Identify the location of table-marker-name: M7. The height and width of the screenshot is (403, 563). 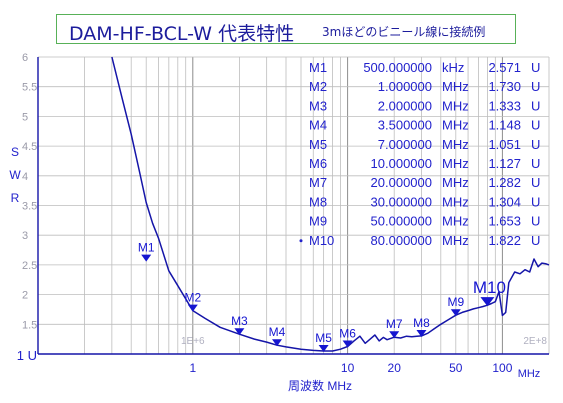
(318, 182).